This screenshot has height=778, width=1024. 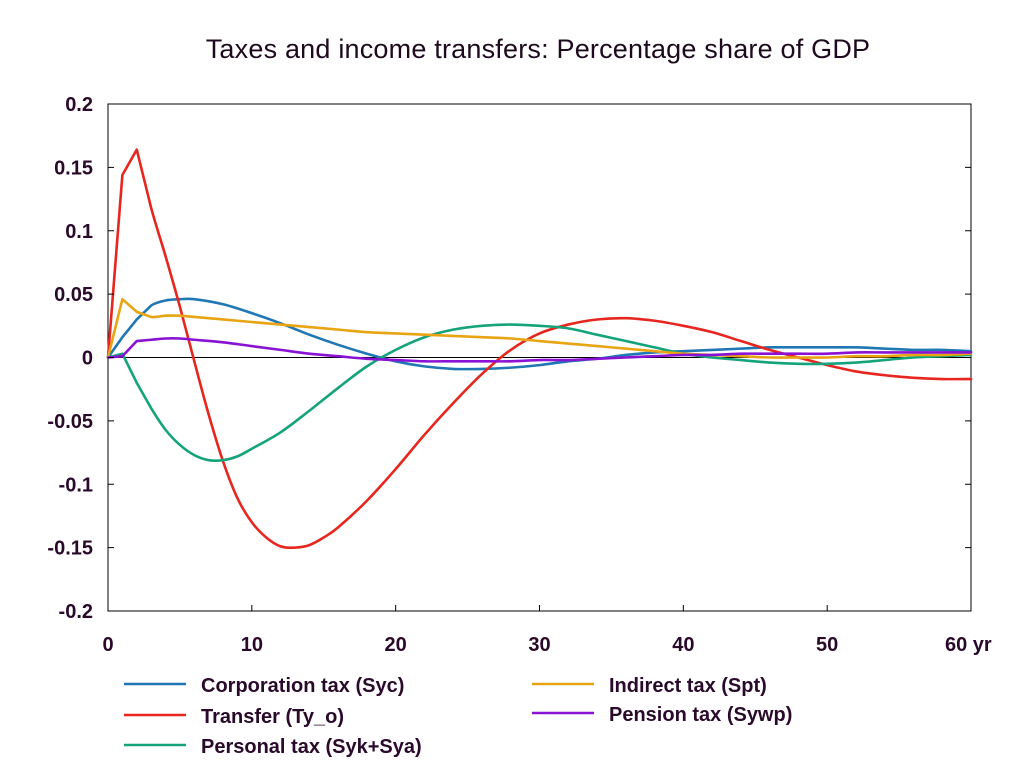 What do you see at coordinates (688, 686) in the screenshot?
I see `legend-label: Indirect tax (Spt)` at bounding box center [688, 686].